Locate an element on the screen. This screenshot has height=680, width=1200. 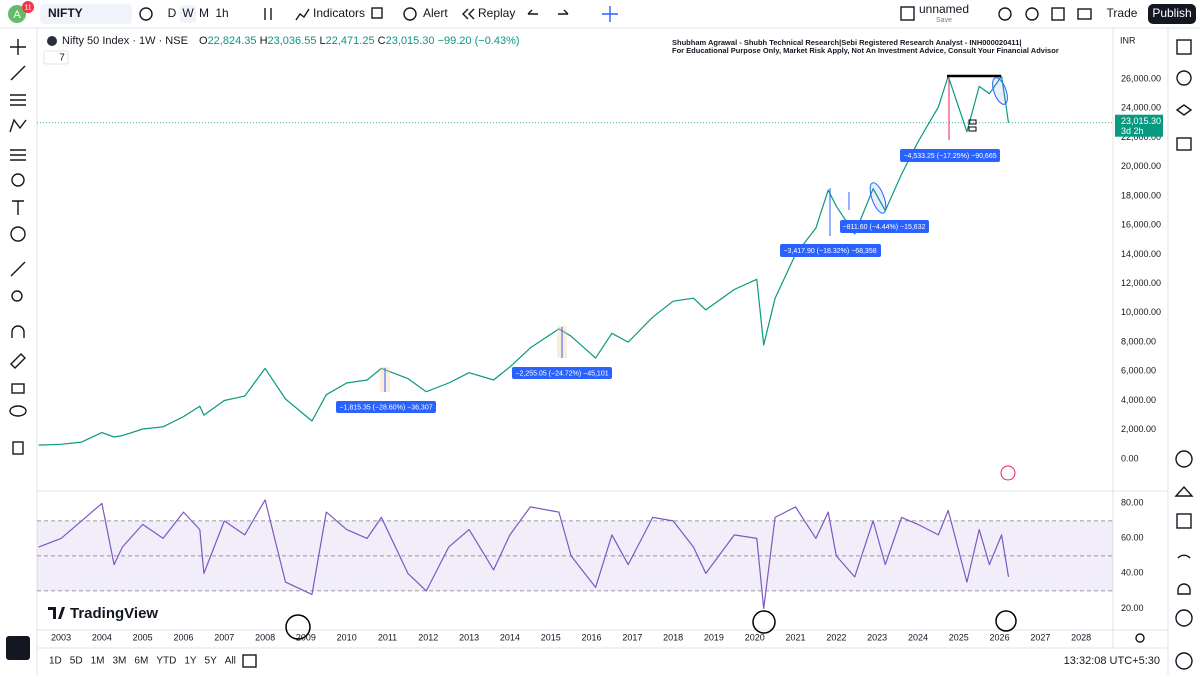
ideas is located at coordinates (1184, 491).